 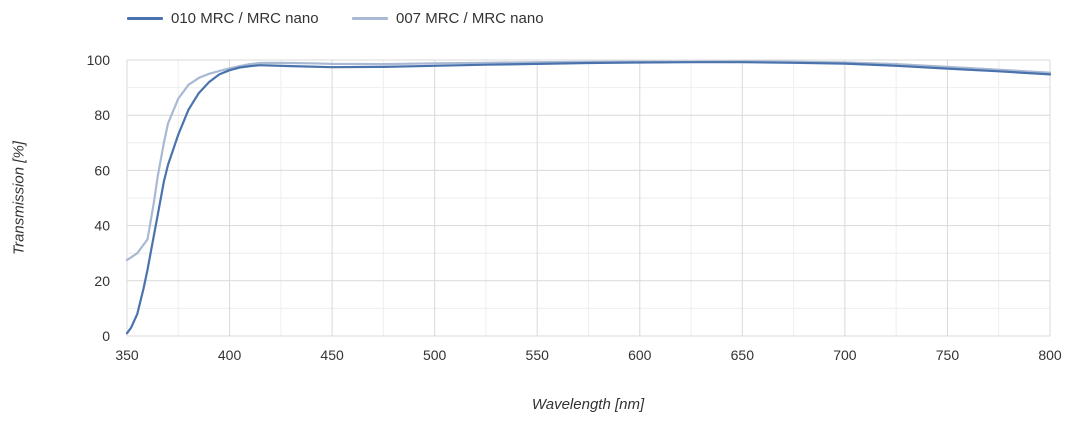 What do you see at coordinates (102, 170) in the screenshot?
I see `y-tick-label: 60` at bounding box center [102, 170].